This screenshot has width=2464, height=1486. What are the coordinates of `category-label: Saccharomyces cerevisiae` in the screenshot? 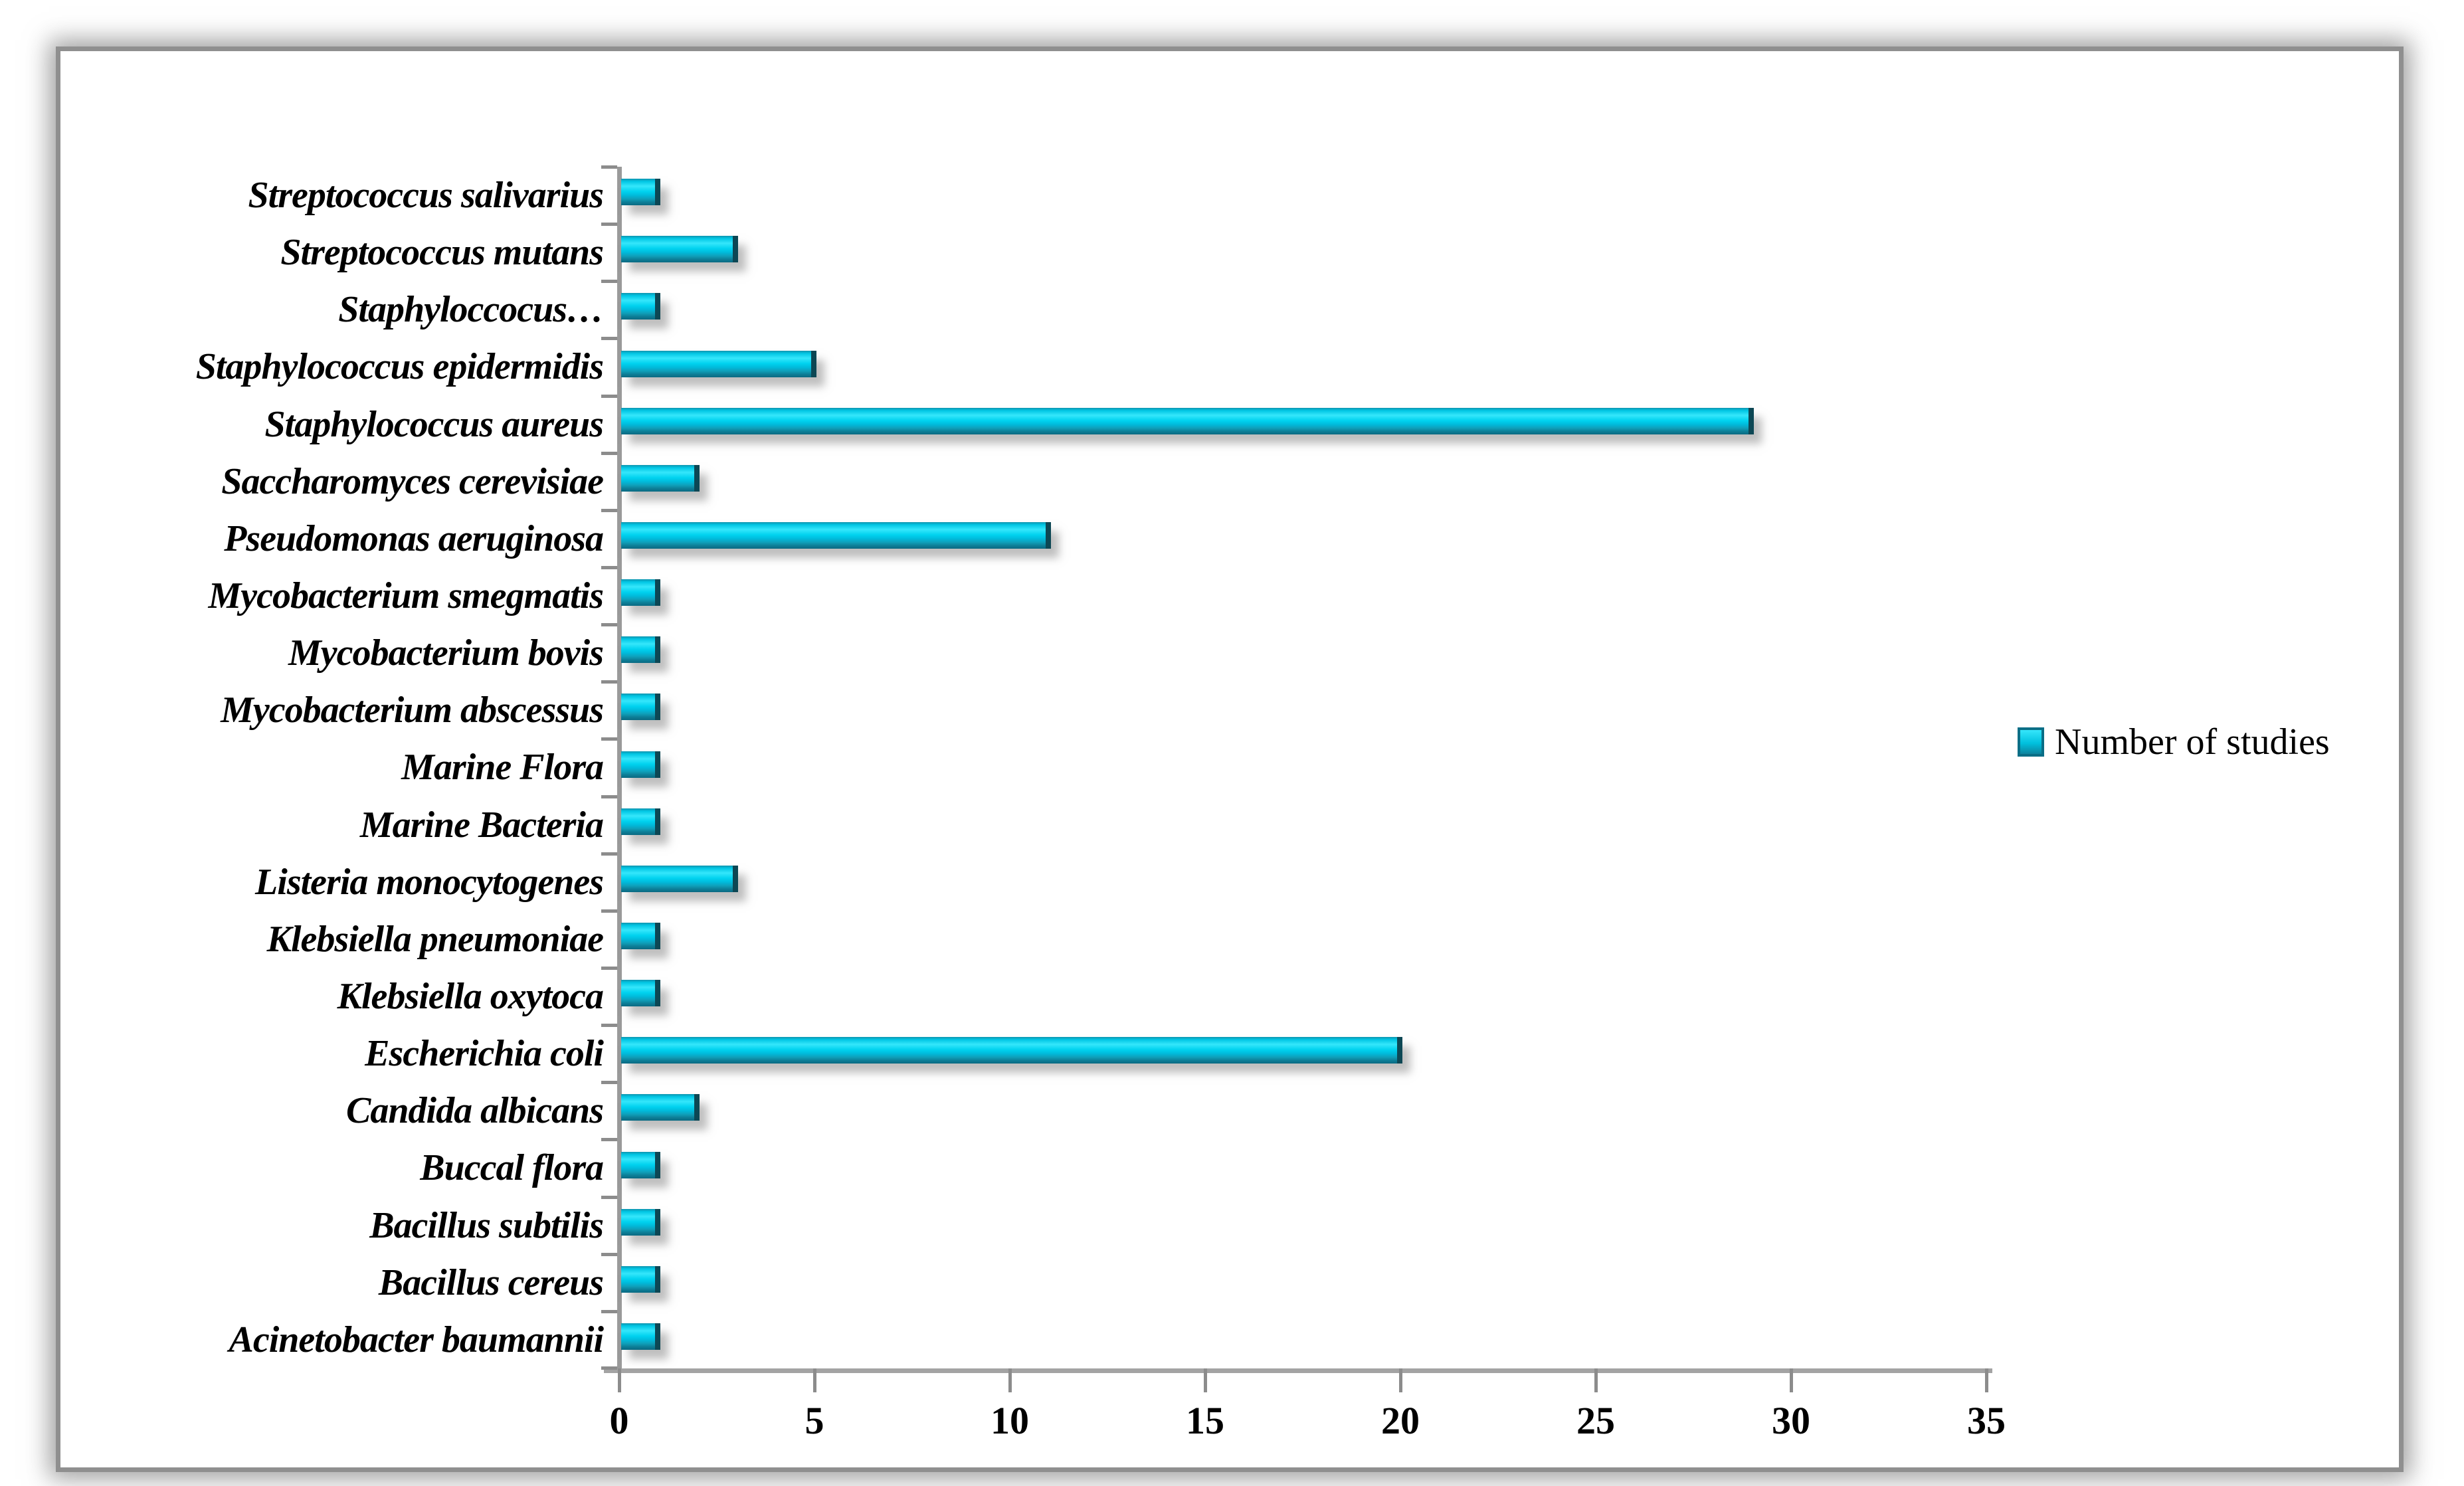 It's located at (413, 481).